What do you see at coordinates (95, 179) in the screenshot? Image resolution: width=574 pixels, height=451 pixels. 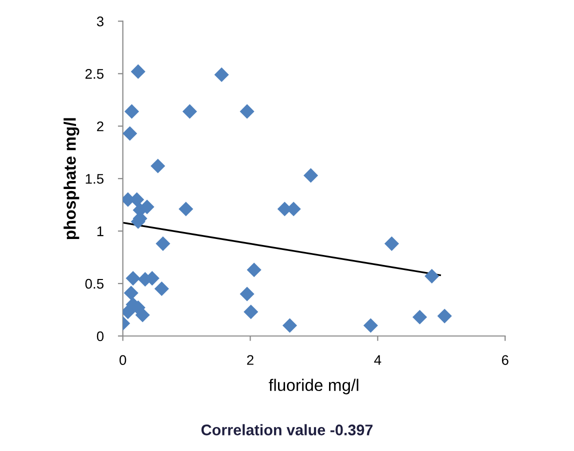 I see `y-tick-label: 1.5` at bounding box center [95, 179].